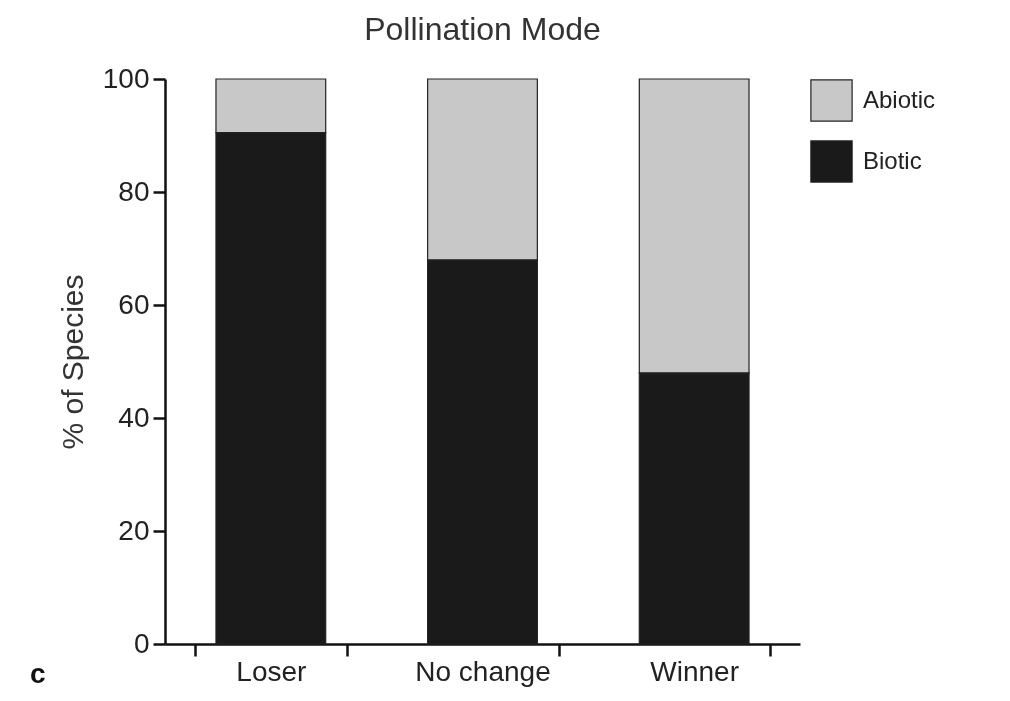 Image resolution: width=1010 pixels, height=701 pixels. What do you see at coordinates (72, 362) in the screenshot?
I see `y-axis-title: % of Species` at bounding box center [72, 362].